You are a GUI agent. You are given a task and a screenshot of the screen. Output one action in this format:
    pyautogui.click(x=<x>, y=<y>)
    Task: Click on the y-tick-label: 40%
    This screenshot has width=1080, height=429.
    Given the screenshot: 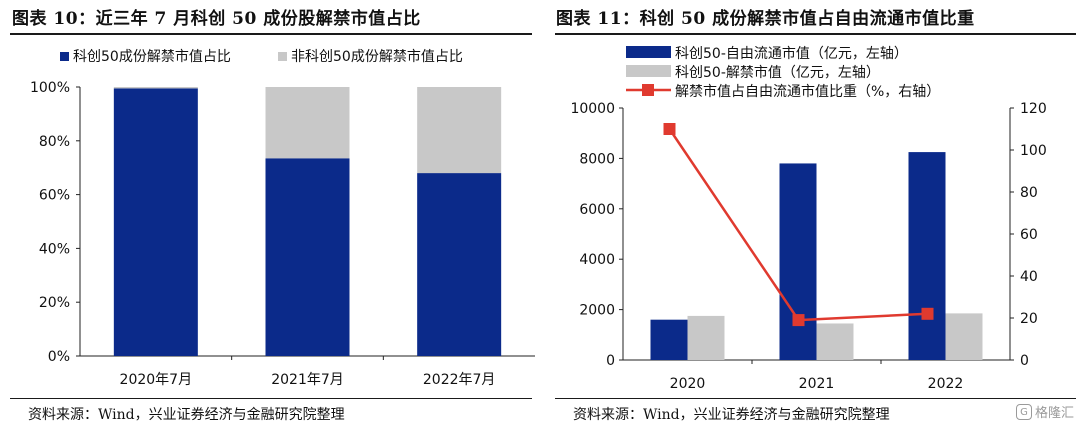 What is the action you would take?
    pyautogui.click(x=54, y=249)
    